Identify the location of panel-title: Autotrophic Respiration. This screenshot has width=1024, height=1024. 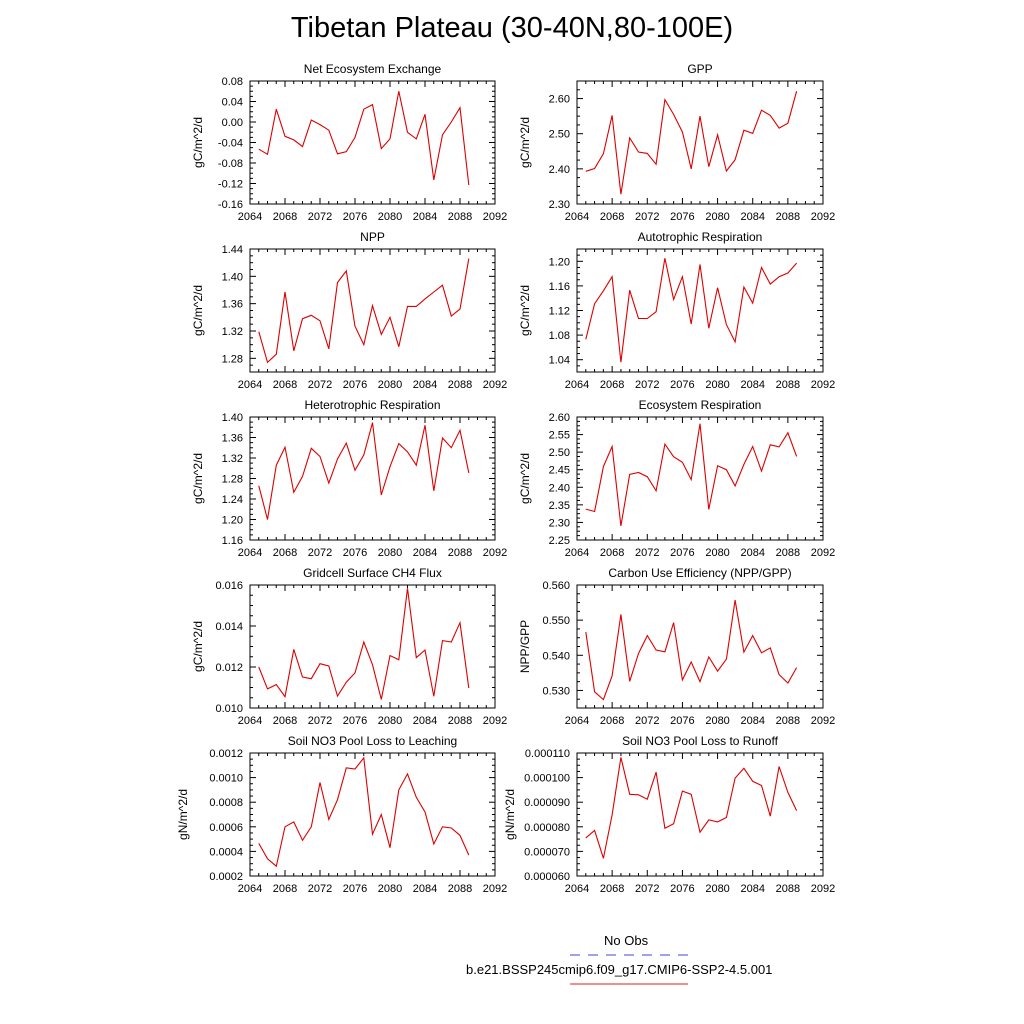
(700, 237).